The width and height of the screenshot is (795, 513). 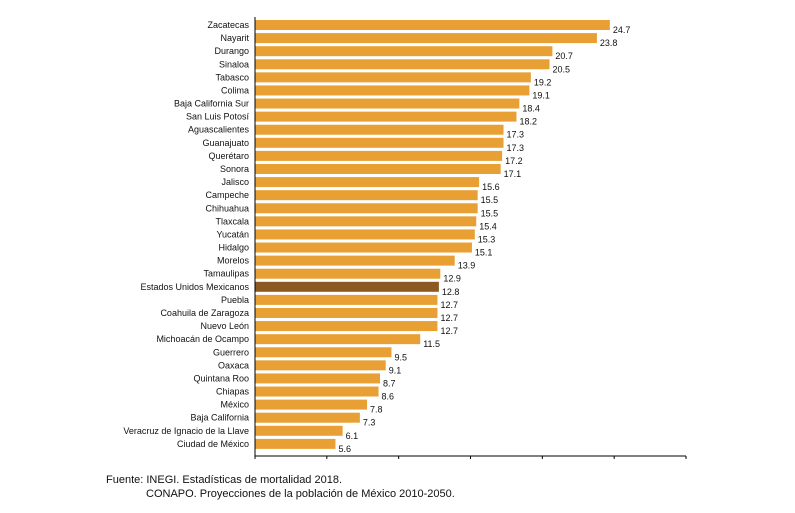 I want to click on category-label: Jalisco, so click(x=235, y=182).